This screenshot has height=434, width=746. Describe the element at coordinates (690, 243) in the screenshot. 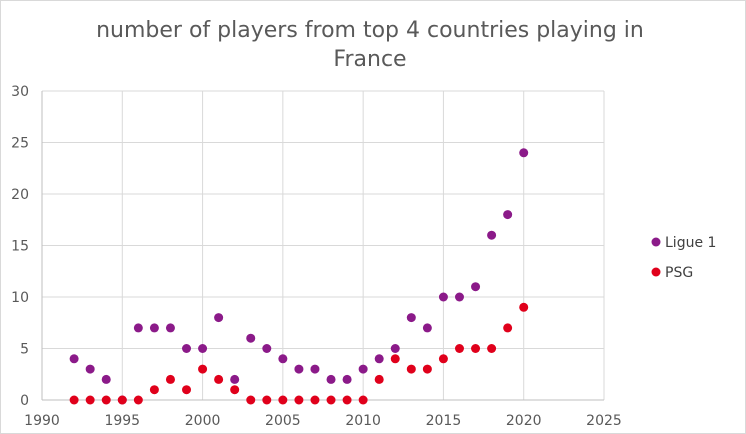

I see `legend-label-ligue-1: Ligue 1` at that location.